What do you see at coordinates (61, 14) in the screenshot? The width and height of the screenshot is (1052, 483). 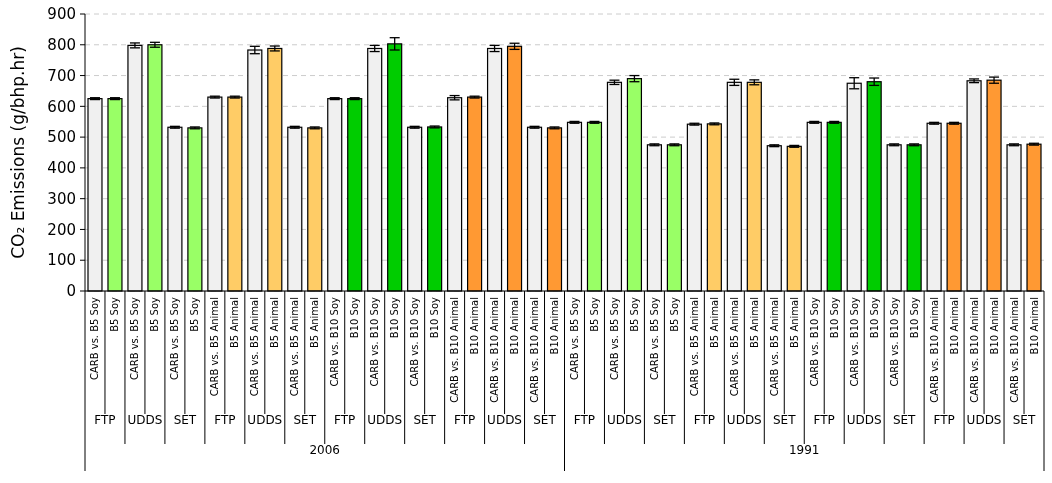 I see `y-tick-label: 900` at bounding box center [61, 14].